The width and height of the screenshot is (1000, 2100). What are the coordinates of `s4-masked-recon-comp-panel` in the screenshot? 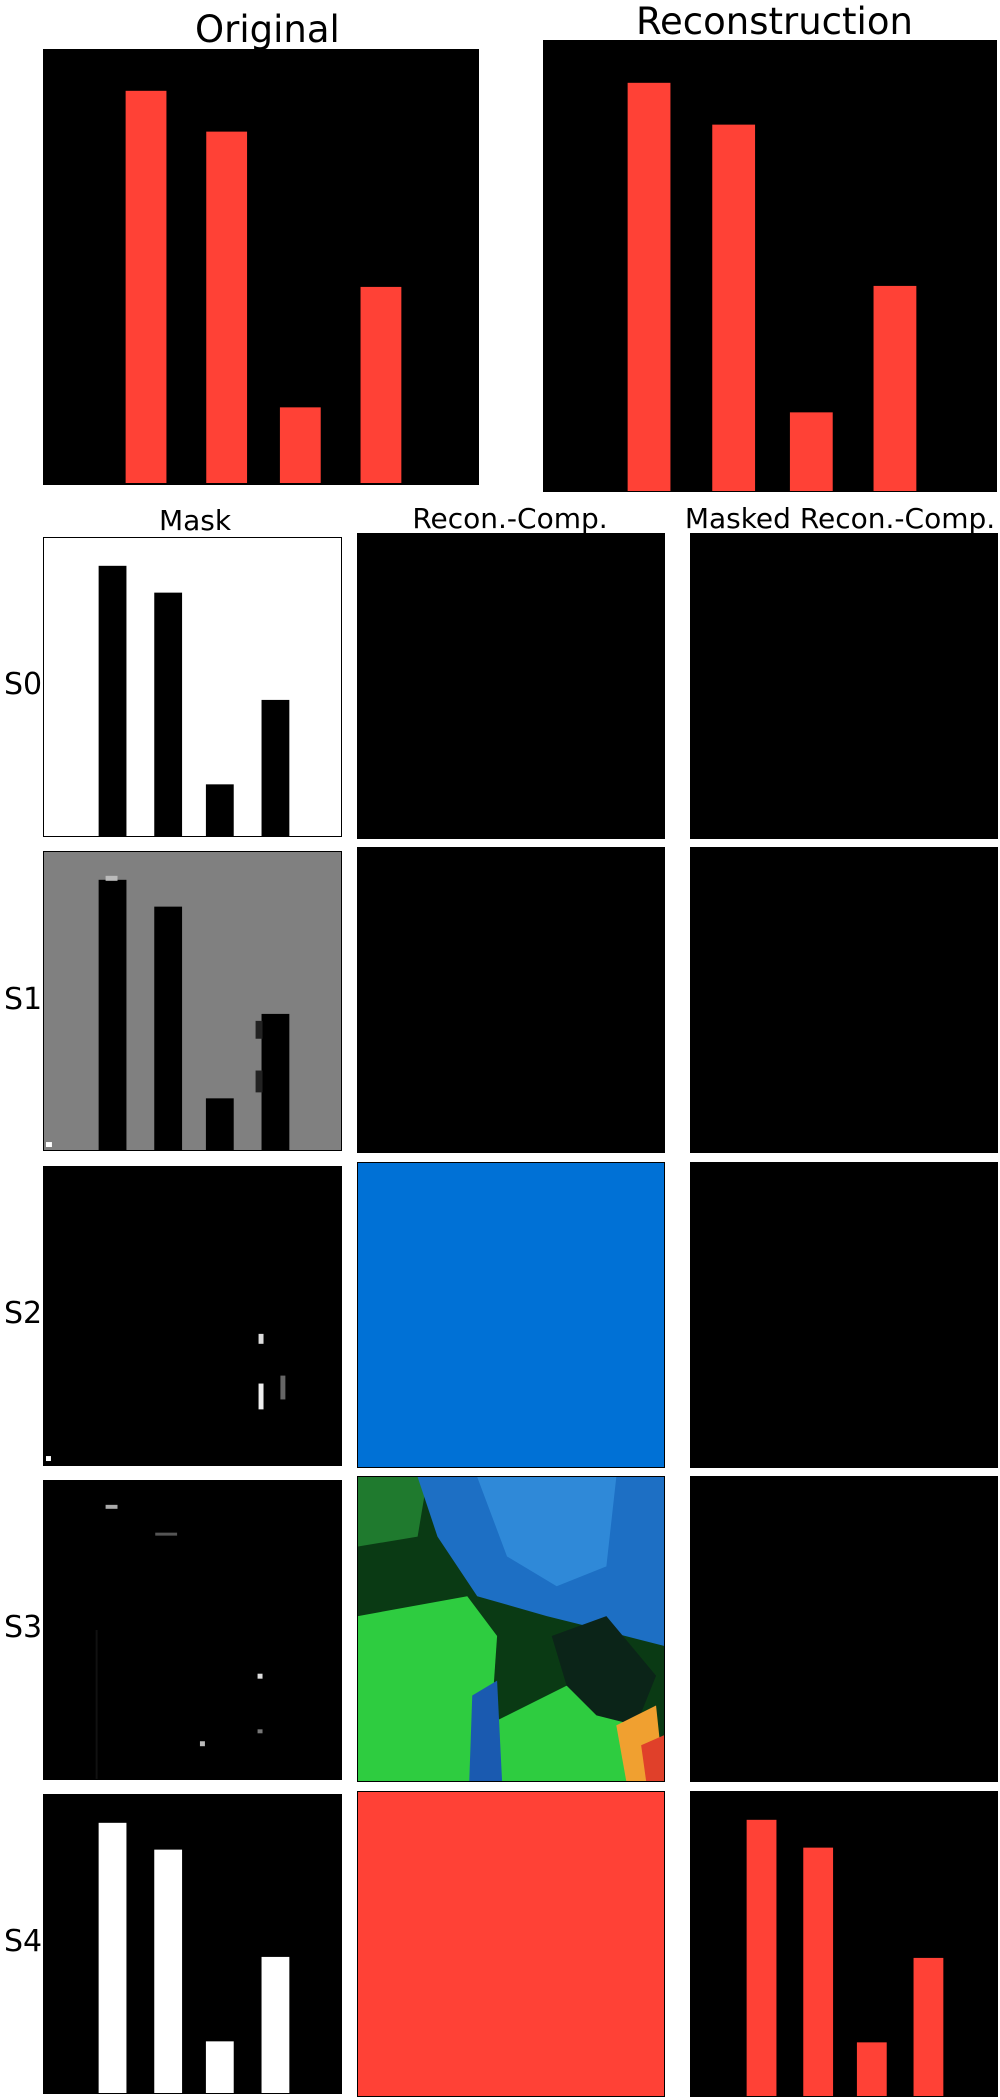 It's located at (844, 1944).